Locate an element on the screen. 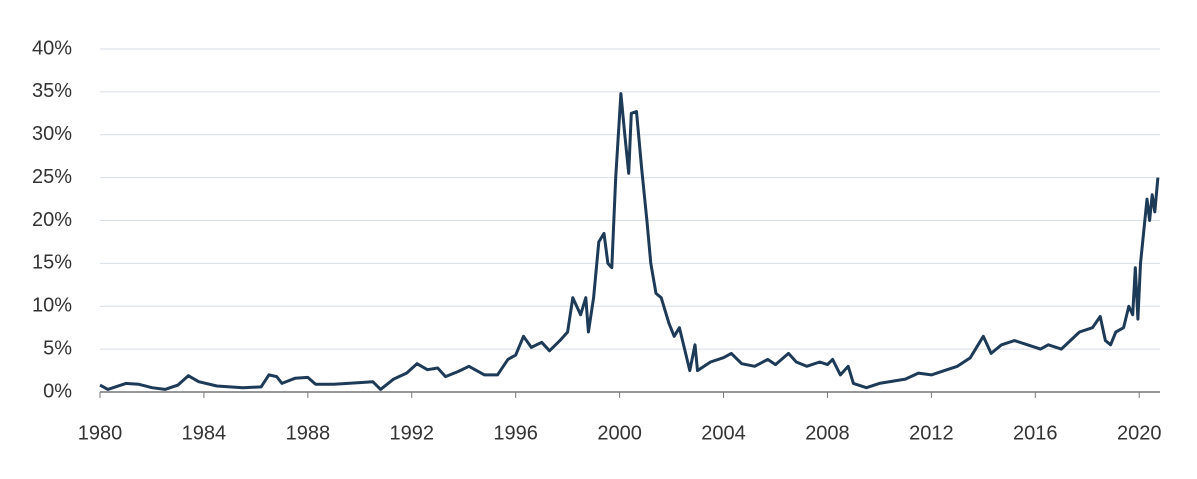 The height and width of the screenshot is (479, 1197). x-tick-label: 2012 is located at coordinates (931, 433).